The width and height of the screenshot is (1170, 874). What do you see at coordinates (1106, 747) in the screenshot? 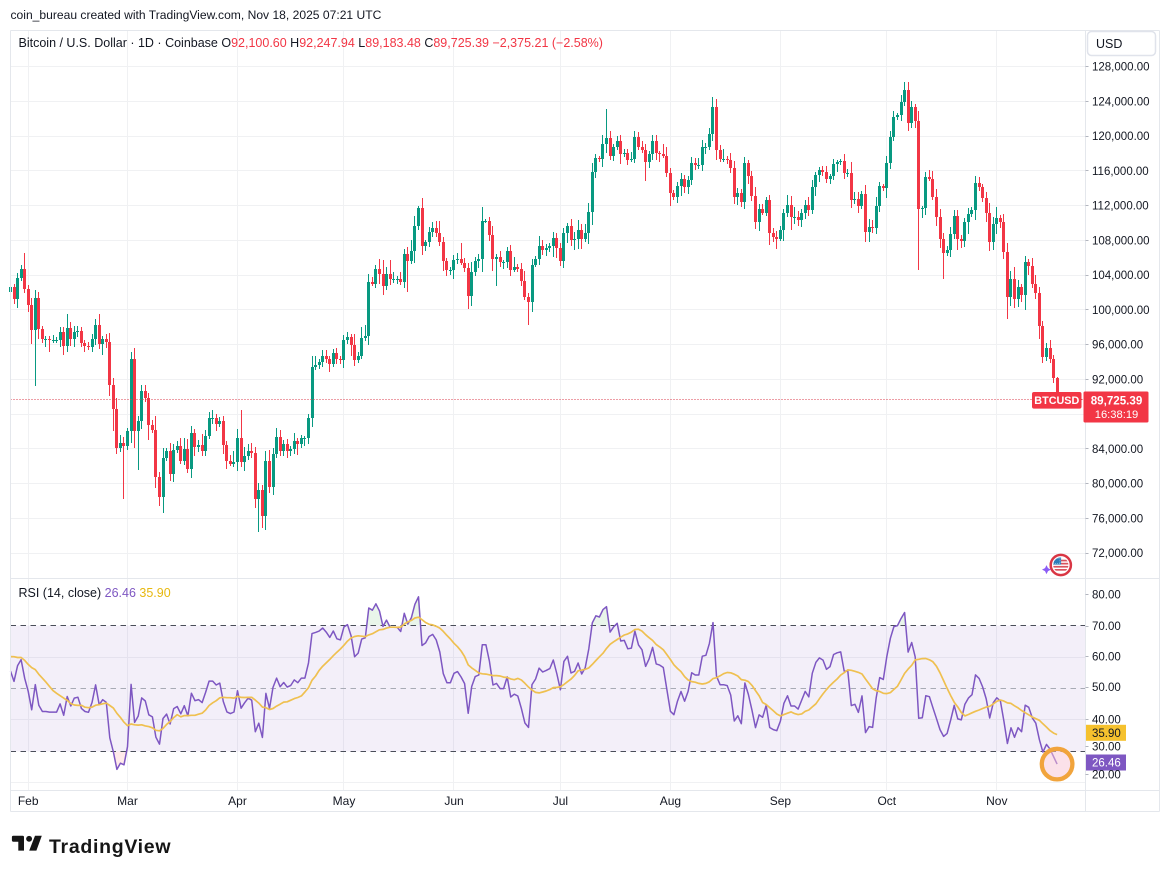
I see `svg-text: 30.00` at bounding box center [1106, 747].